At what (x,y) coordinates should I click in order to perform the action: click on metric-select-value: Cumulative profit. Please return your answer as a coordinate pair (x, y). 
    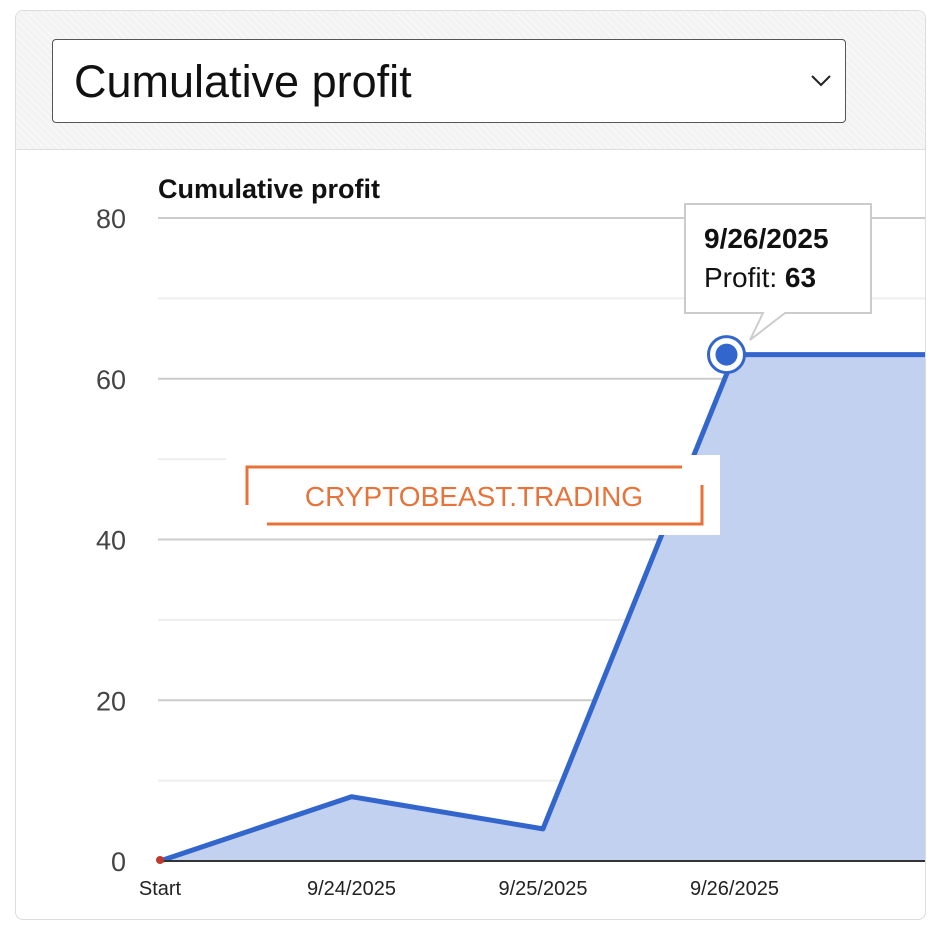
    Looking at the image, I should click on (243, 81).